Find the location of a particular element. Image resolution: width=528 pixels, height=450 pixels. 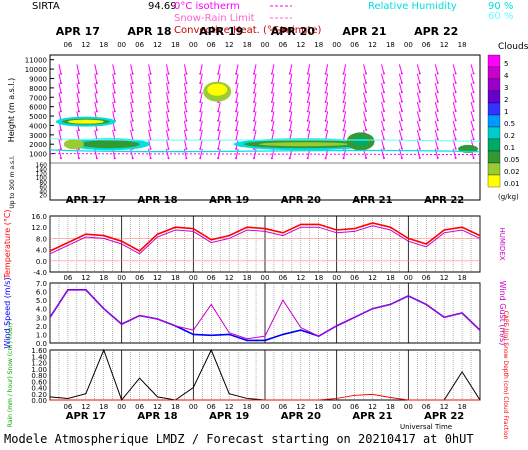

p4-hour-tick: 12 is located at coordinates (372, 407).